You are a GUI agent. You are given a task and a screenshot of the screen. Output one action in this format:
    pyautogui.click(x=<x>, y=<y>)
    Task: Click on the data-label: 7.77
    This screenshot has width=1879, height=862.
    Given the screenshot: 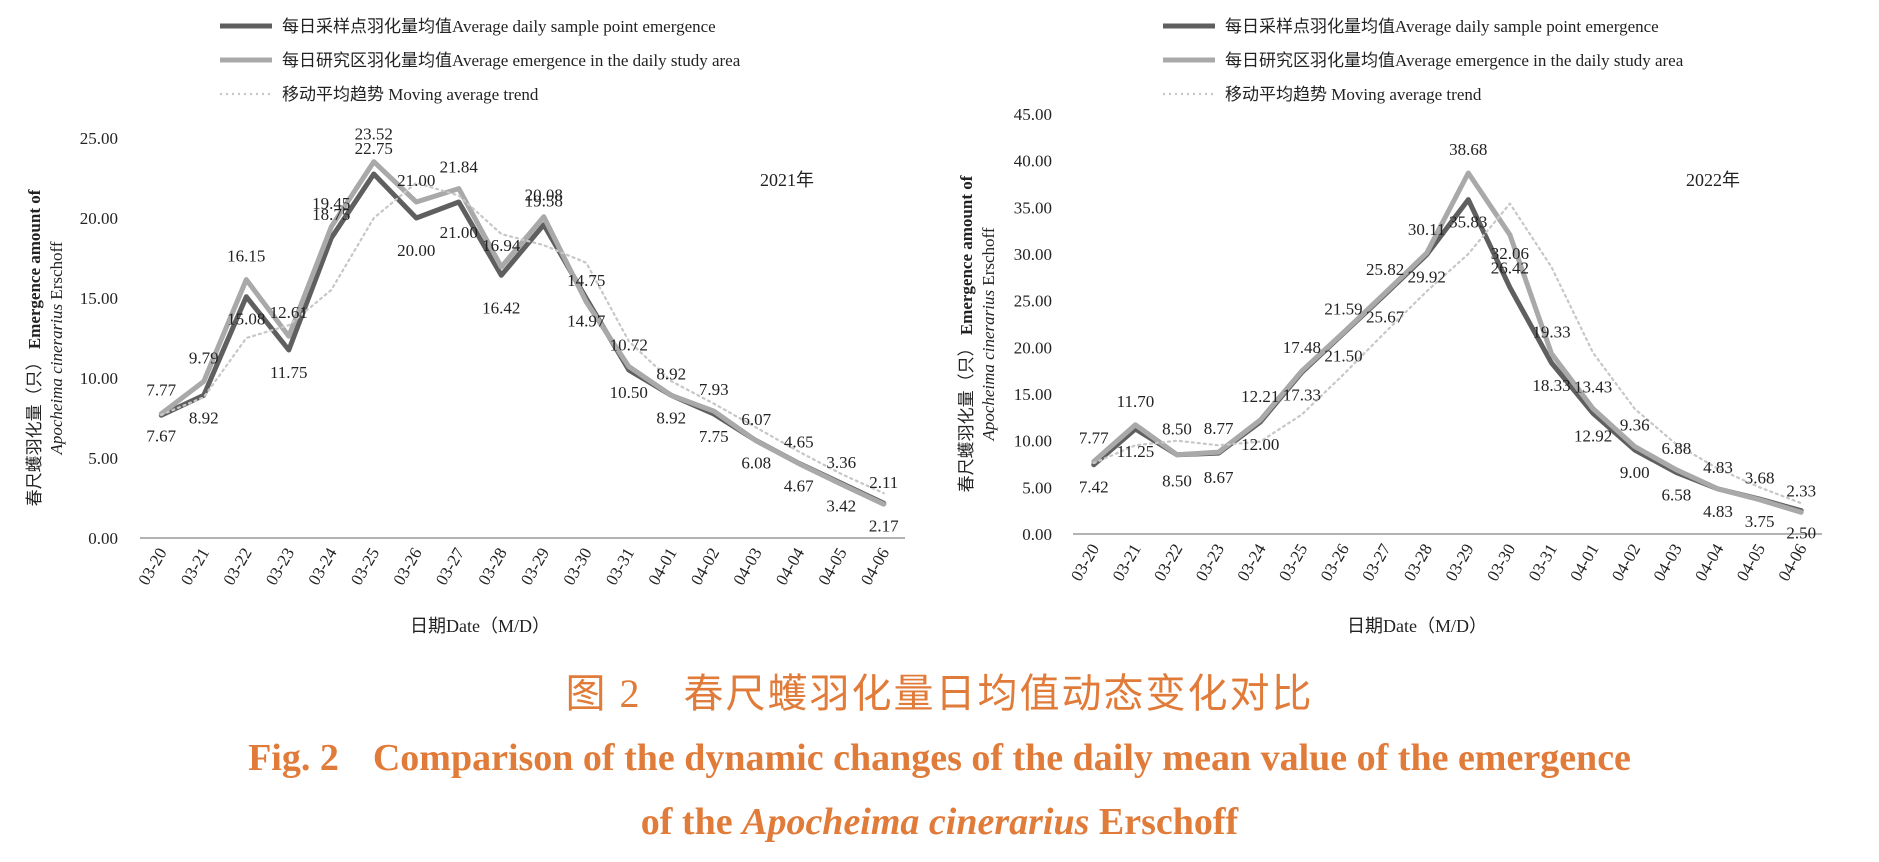 What is the action you would take?
    pyautogui.click(x=161, y=390)
    